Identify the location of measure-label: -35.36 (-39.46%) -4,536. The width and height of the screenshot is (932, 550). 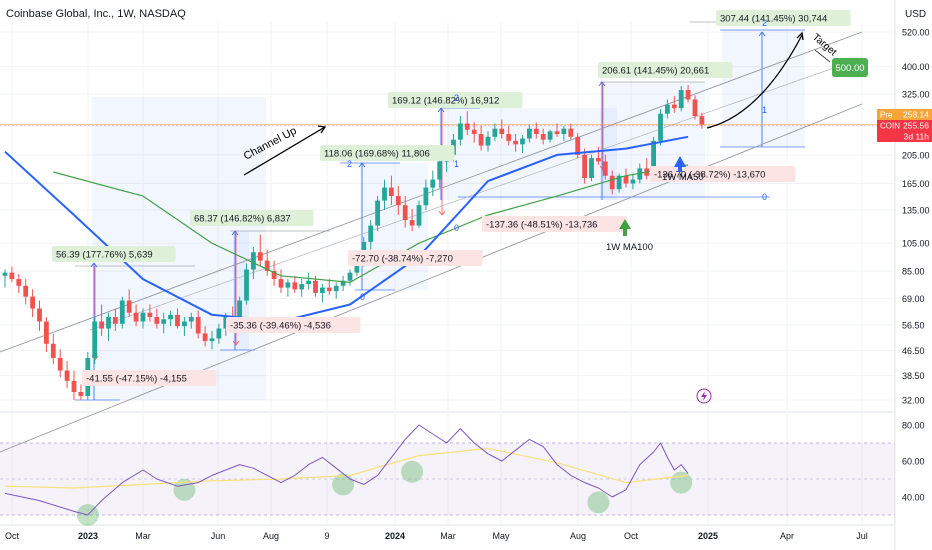
(280, 326).